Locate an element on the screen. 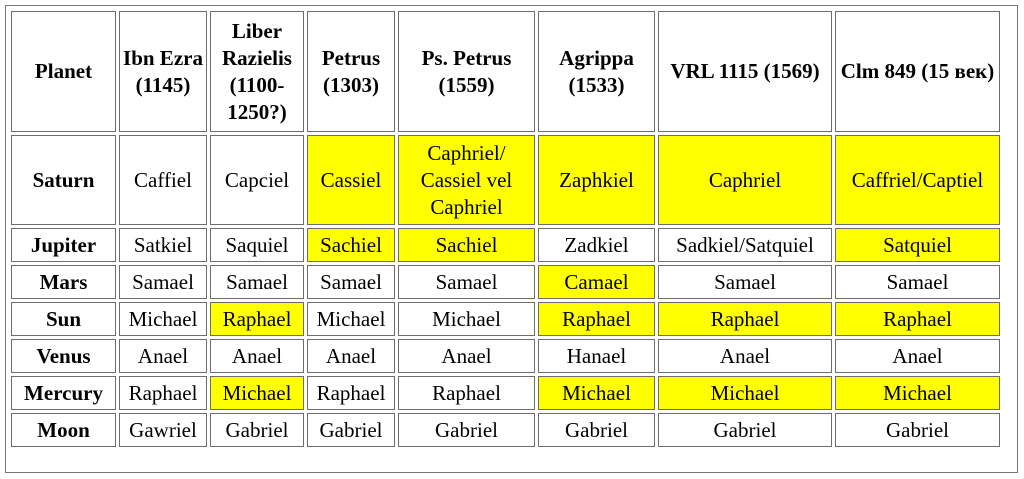  column-header: Planet is located at coordinates (63, 71).